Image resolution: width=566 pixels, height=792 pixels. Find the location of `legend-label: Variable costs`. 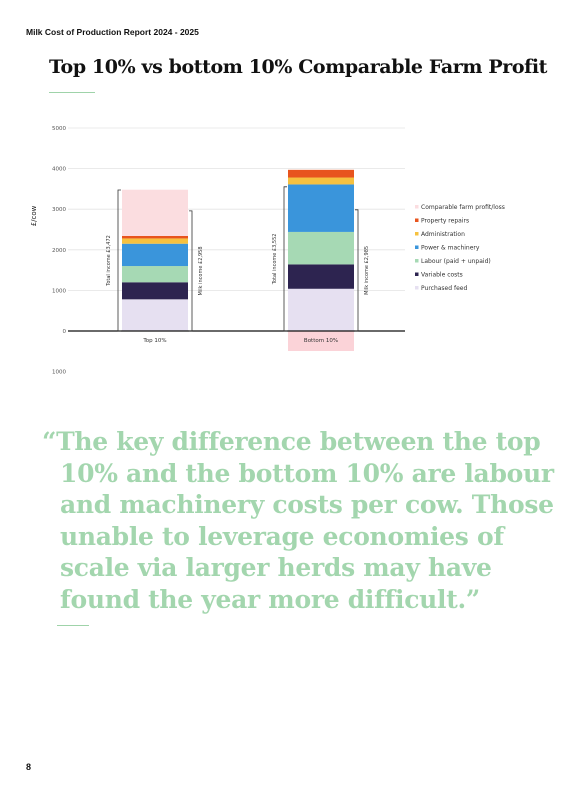

legend-label: Variable costs is located at coordinates (442, 275).